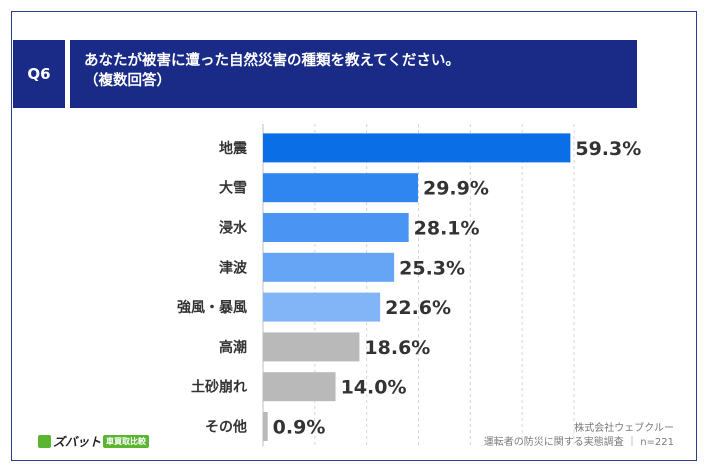 This screenshot has width=710, height=474. What do you see at coordinates (657, 442) in the screenshot?
I see `footer-sample-size: n=221` at bounding box center [657, 442].